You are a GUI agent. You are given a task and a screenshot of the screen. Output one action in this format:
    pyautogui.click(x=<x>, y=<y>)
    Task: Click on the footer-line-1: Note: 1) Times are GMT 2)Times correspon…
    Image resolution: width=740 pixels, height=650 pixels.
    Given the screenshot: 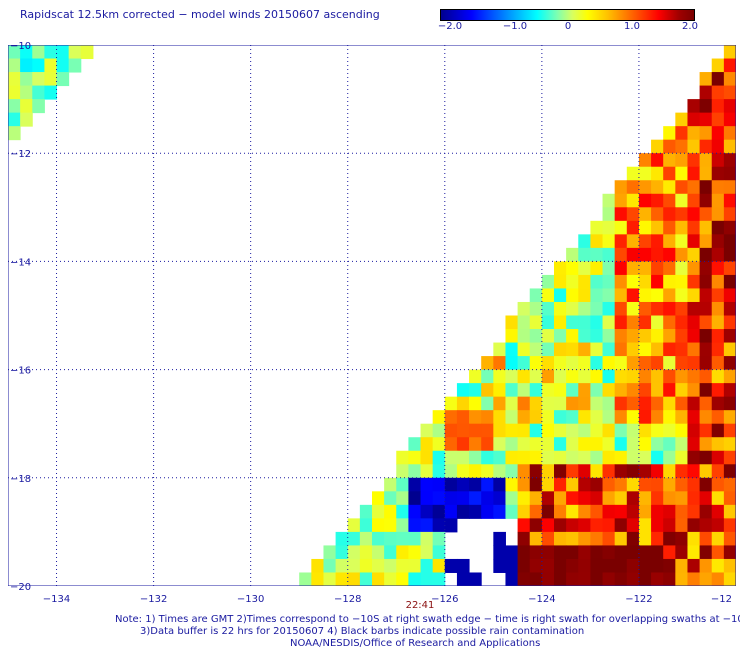 What is the action you would take?
    pyautogui.click(x=427, y=619)
    